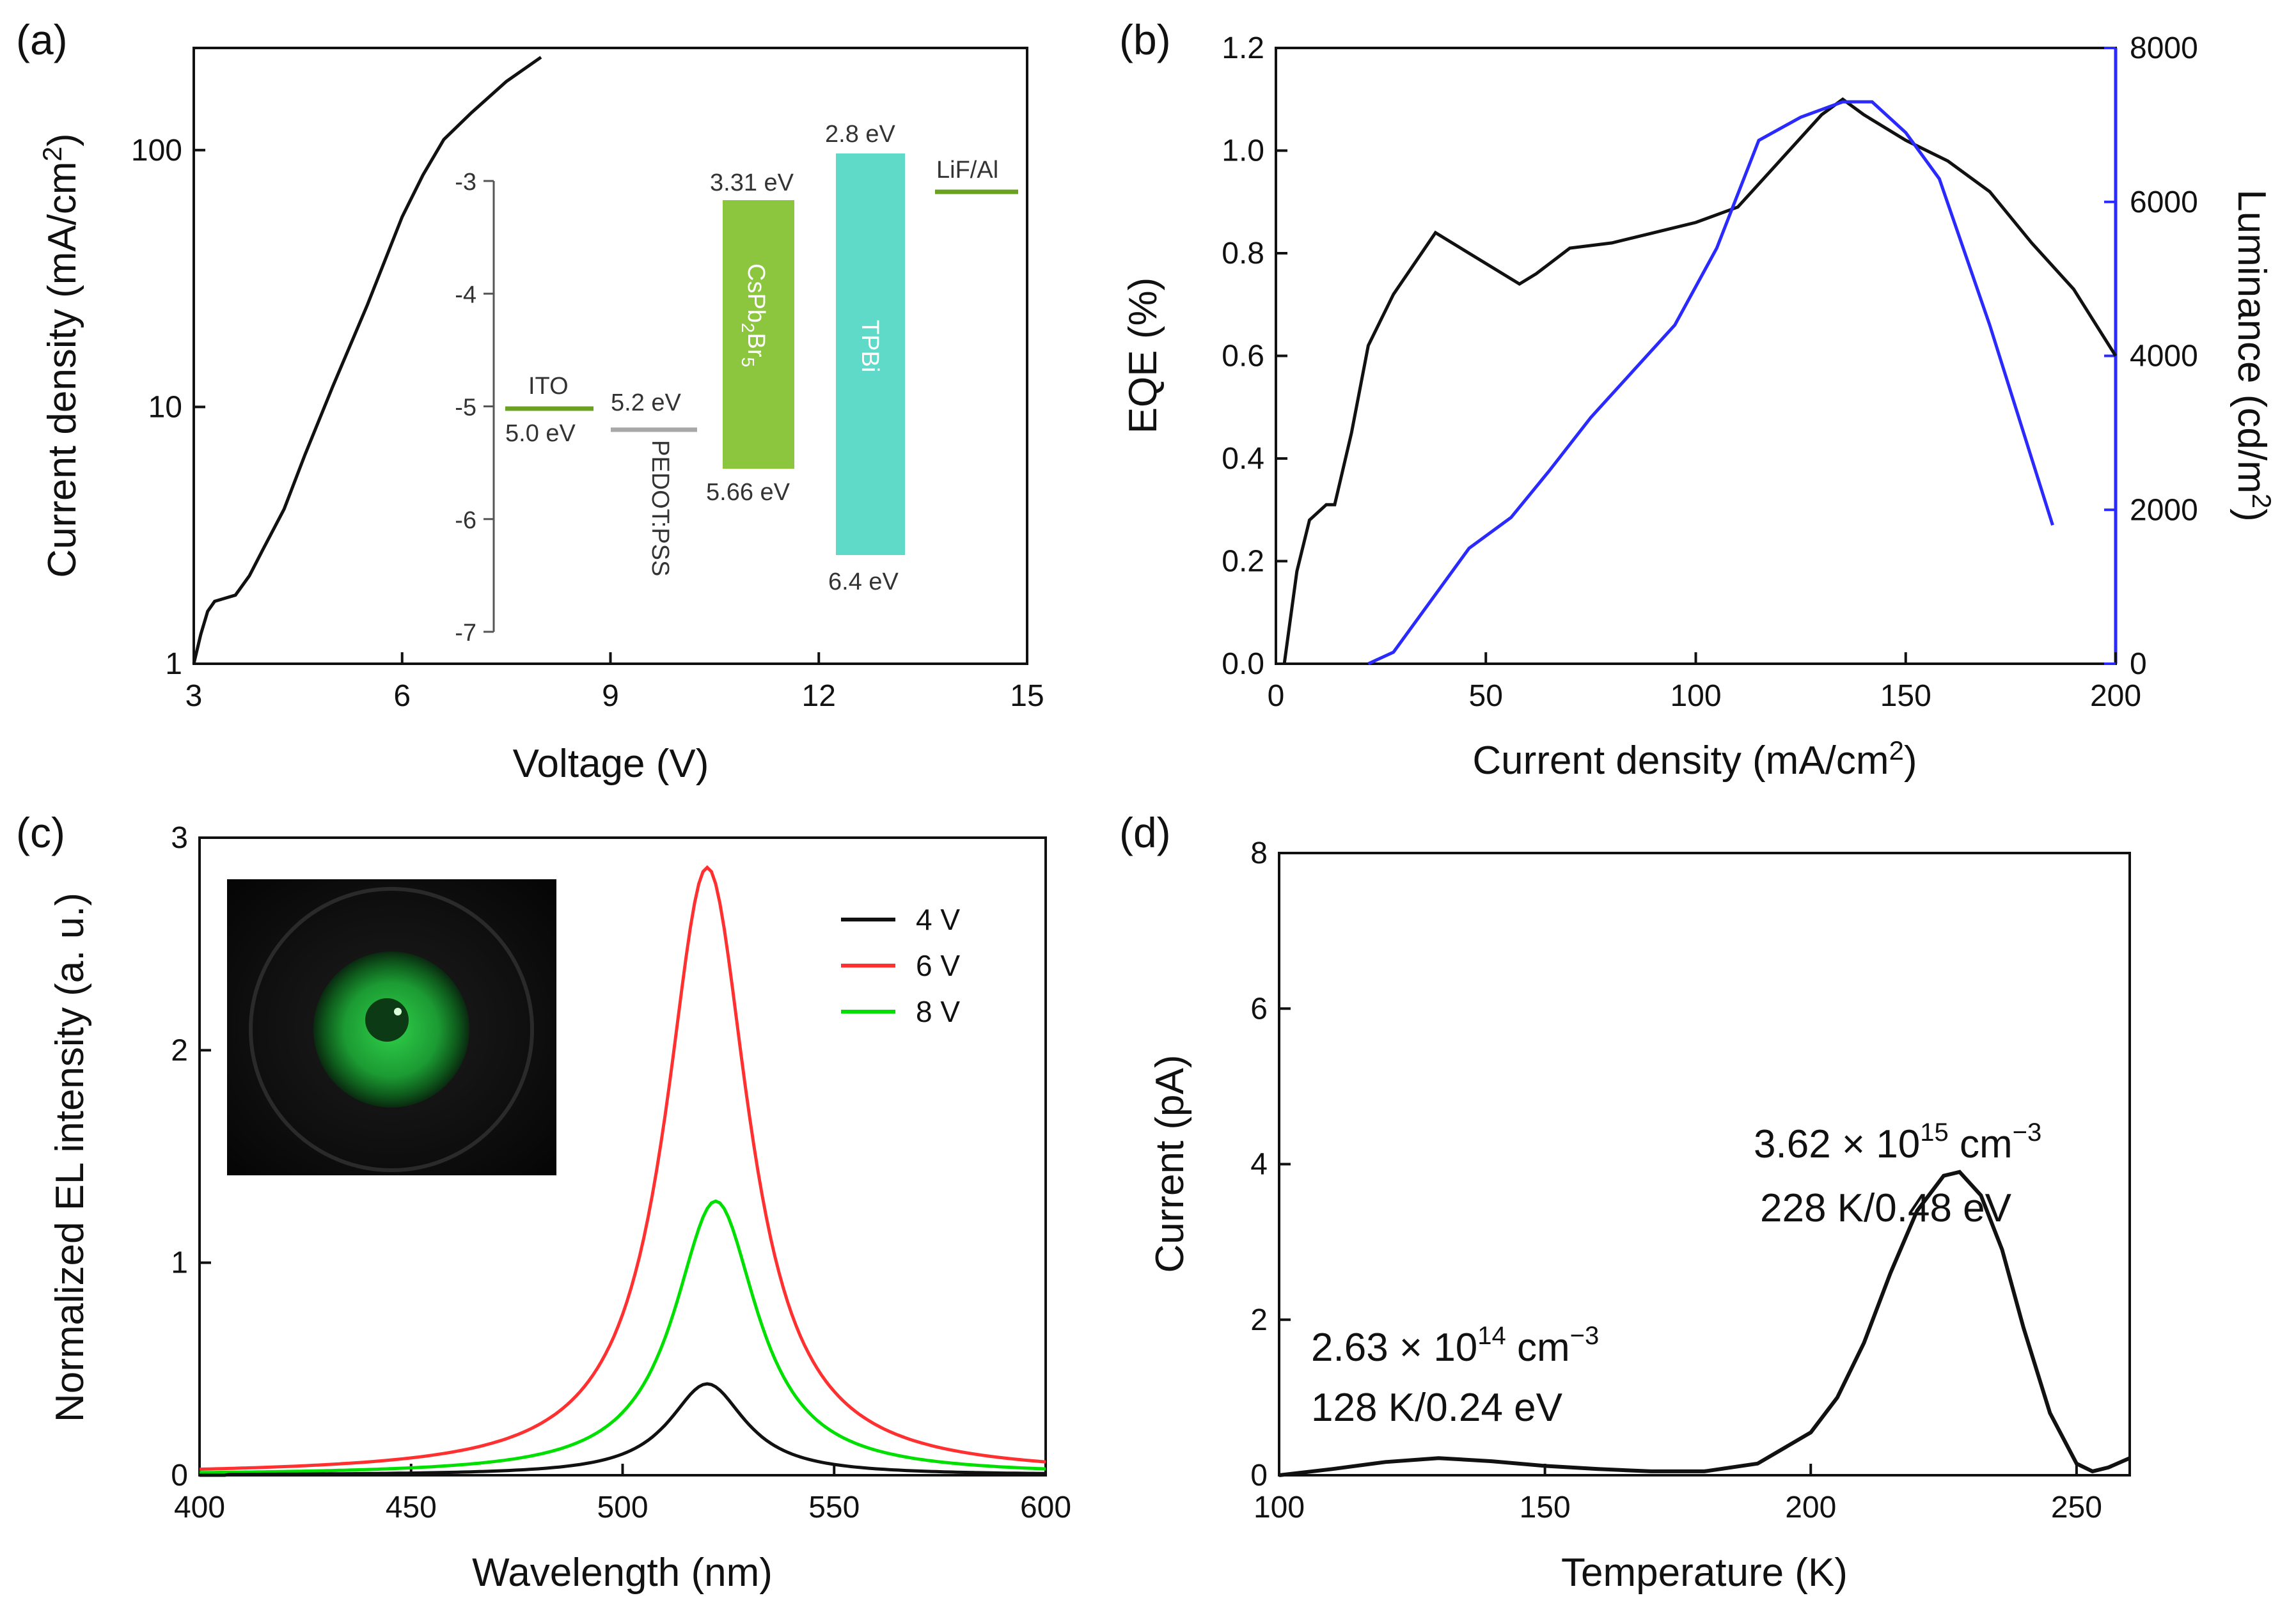  What do you see at coordinates (465, 294) in the screenshot?
I see `energy-axis-tick-label: -4` at bounding box center [465, 294].